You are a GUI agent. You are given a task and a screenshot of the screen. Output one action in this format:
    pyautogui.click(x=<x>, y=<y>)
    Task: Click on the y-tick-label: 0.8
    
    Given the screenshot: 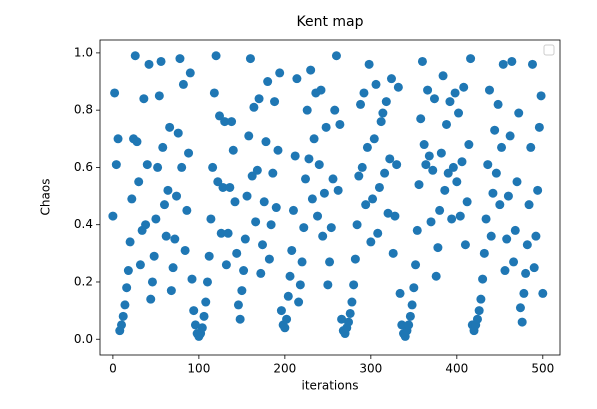 What is the action you would take?
    pyautogui.click(x=83, y=110)
    